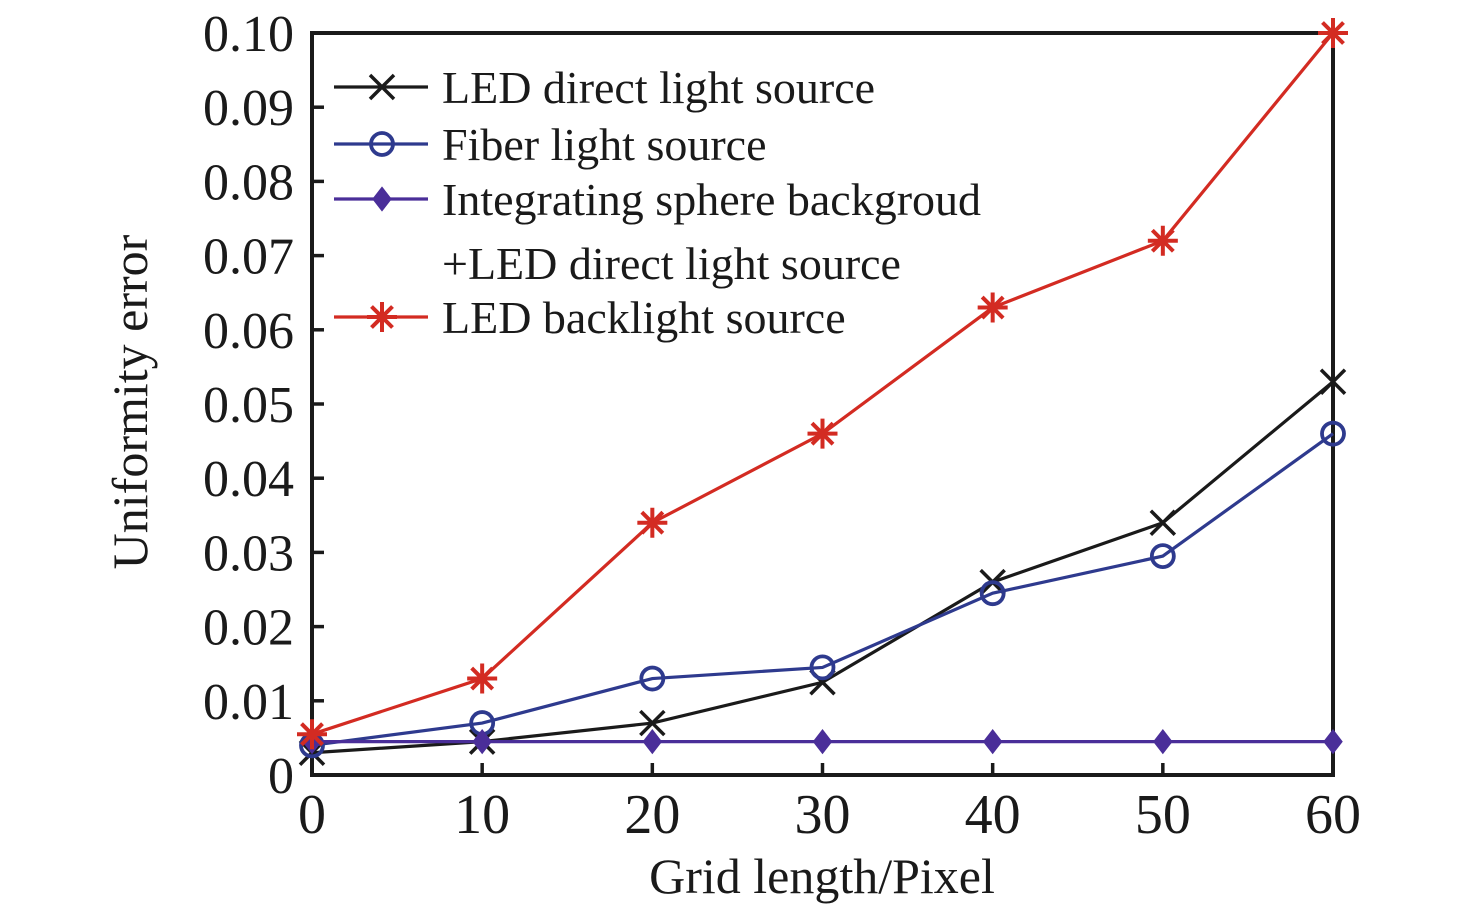 The height and width of the screenshot is (919, 1476). What do you see at coordinates (281, 776) in the screenshot?
I see `y-tick-label: 0` at bounding box center [281, 776].